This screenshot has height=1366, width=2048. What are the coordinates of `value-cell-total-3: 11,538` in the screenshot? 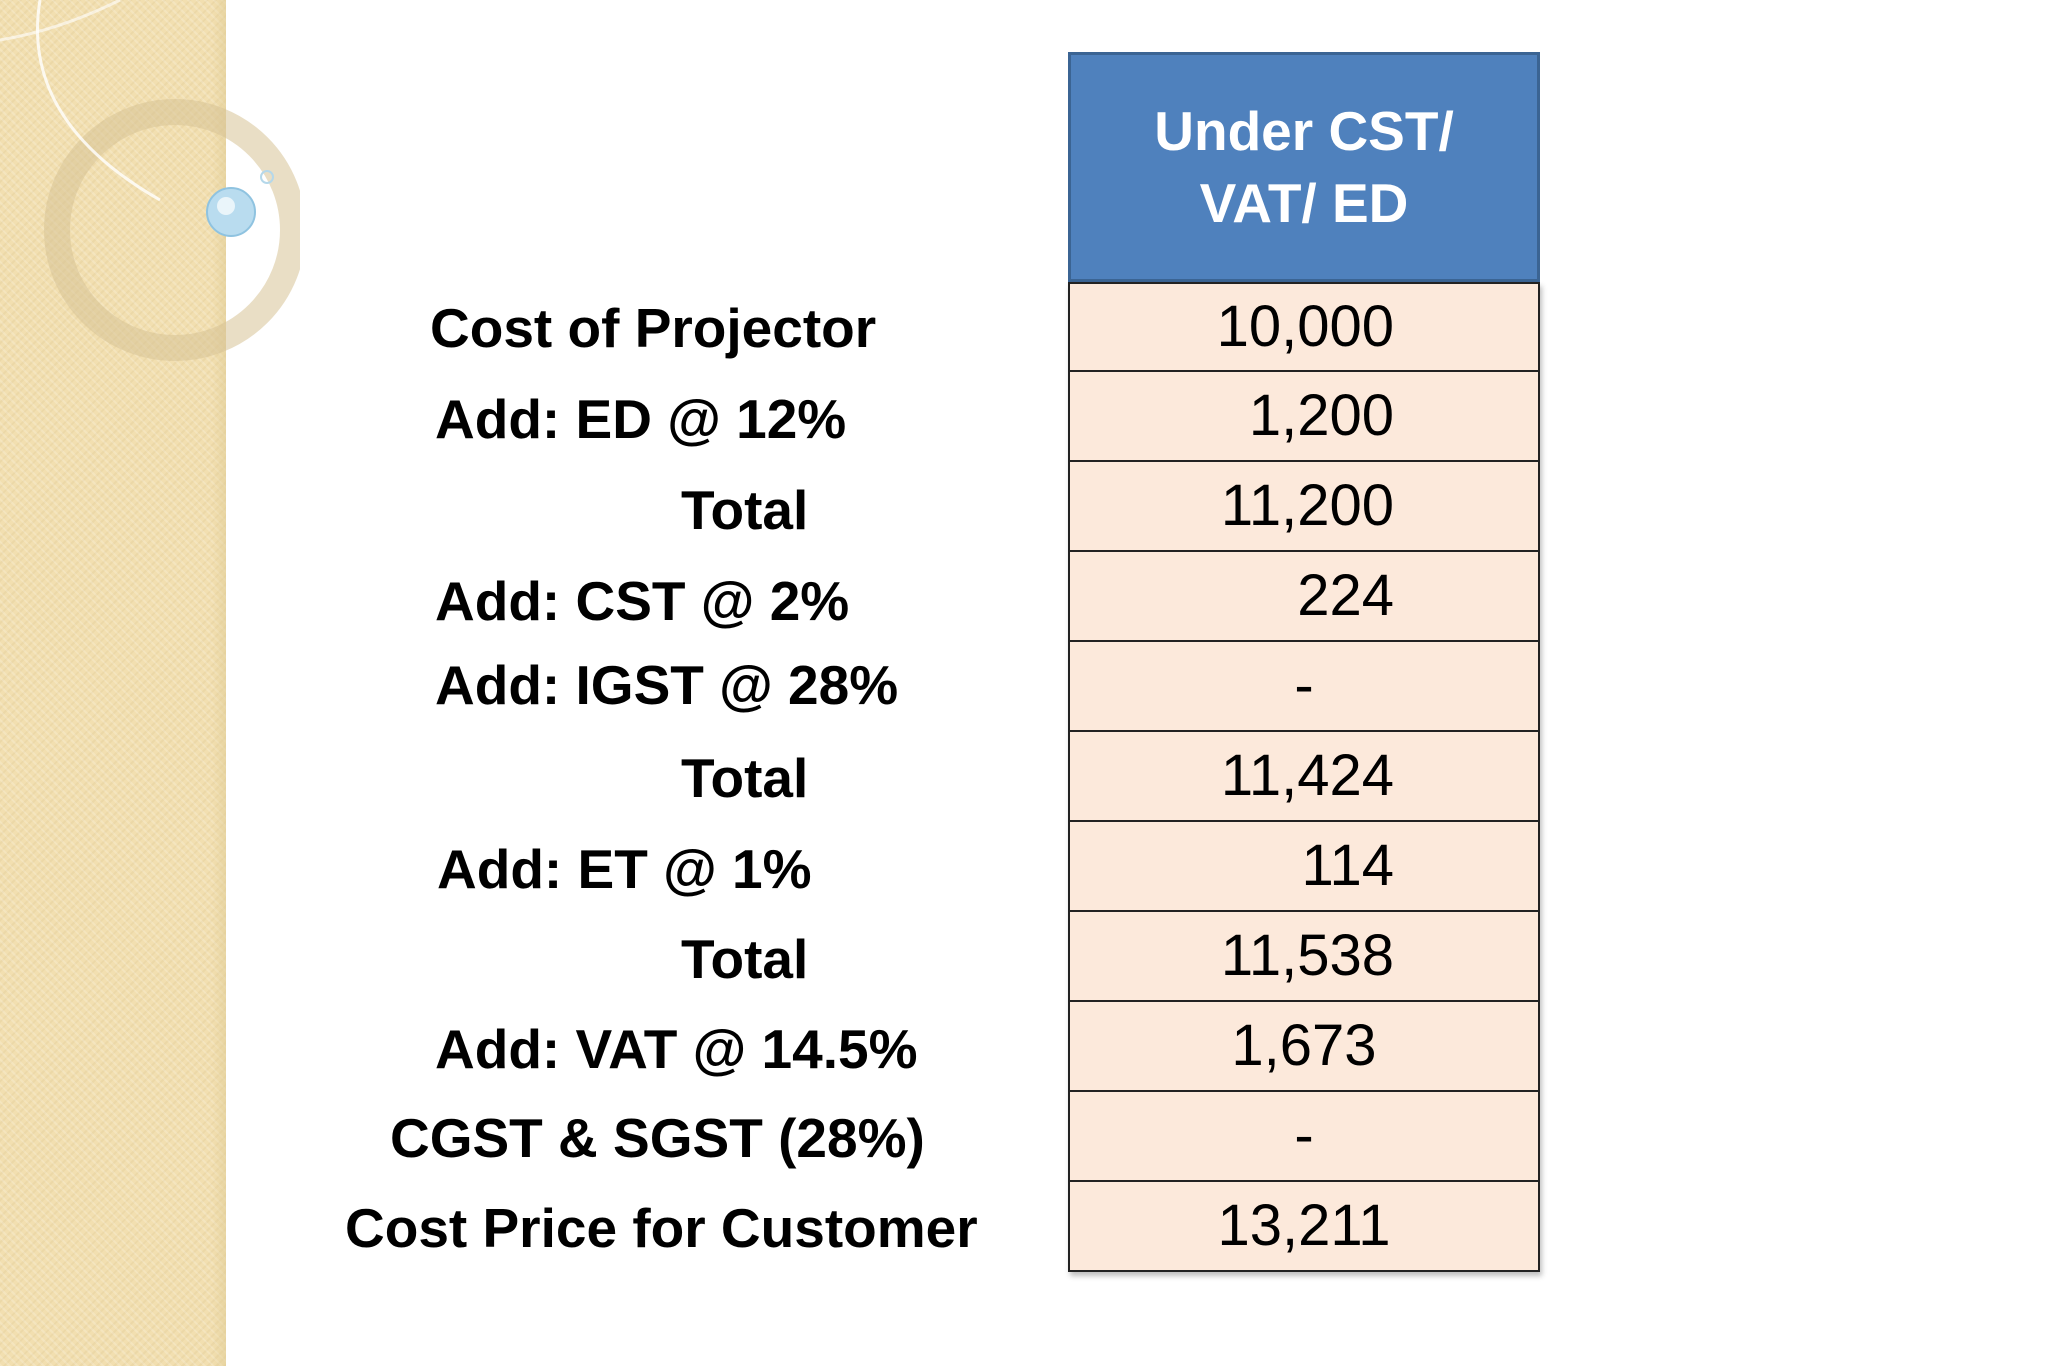 It's located at (1304, 957).